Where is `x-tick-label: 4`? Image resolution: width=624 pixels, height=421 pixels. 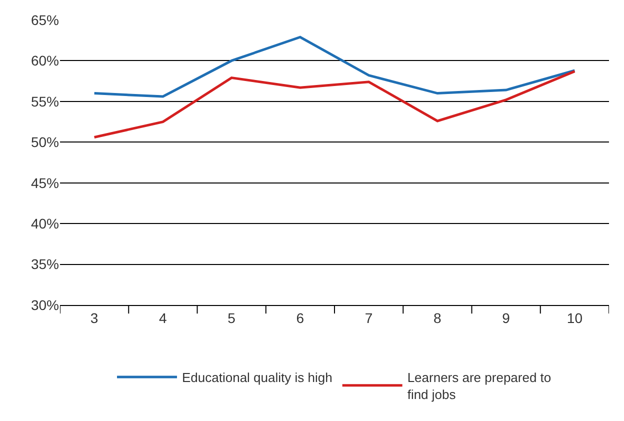 x-tick-label: 4 is located at coordinates (163, 318).